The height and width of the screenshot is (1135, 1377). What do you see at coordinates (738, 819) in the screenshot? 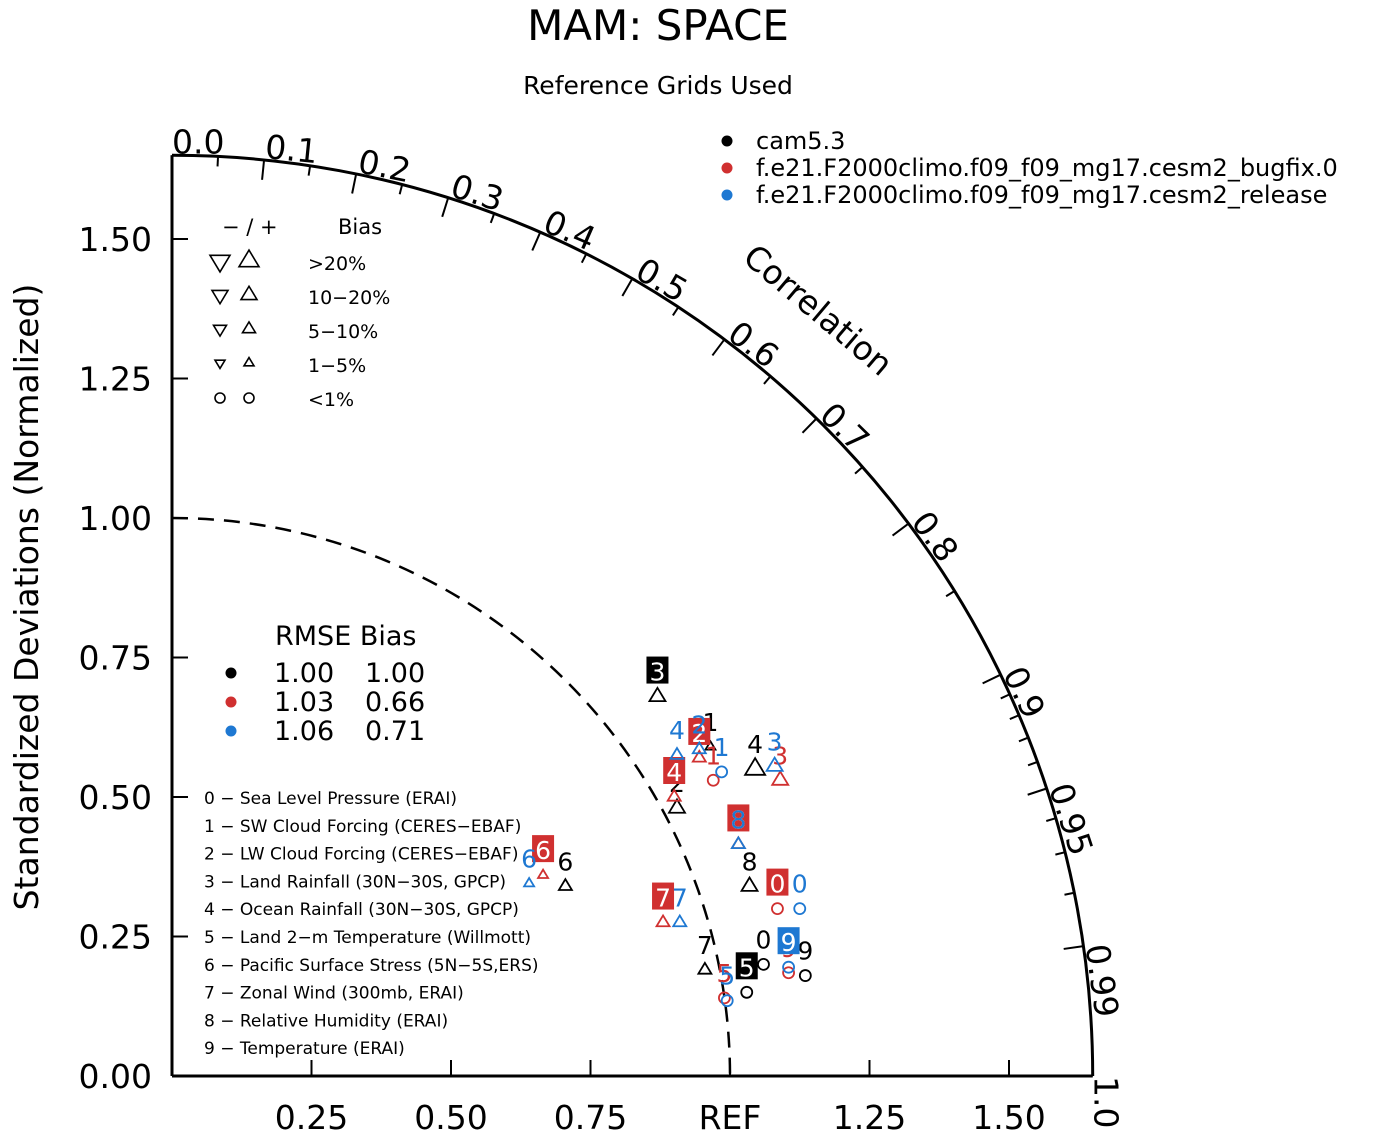
I see `data-point-label: 8` at bounding box center [738, 819].